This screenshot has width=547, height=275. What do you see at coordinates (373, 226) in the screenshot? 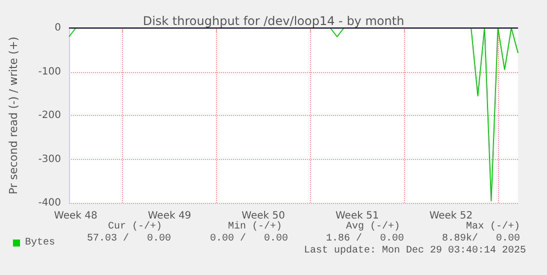
I see `text: Avg (-/+)` at bounding box center [373, 226].